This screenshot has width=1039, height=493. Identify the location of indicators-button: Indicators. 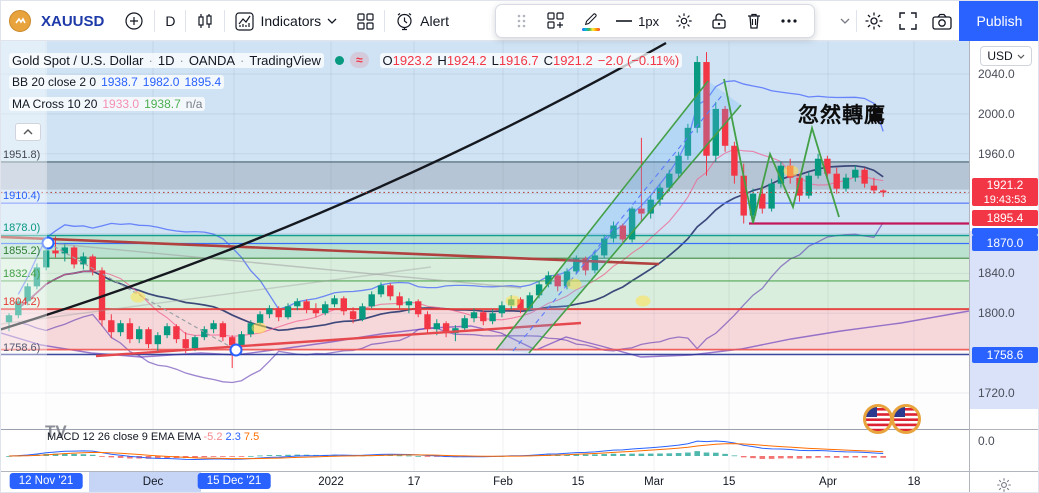
(286, 21).